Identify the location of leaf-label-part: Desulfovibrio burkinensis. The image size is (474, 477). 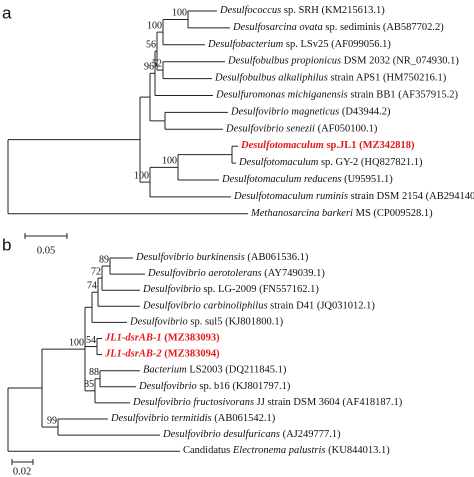
(190, 257).